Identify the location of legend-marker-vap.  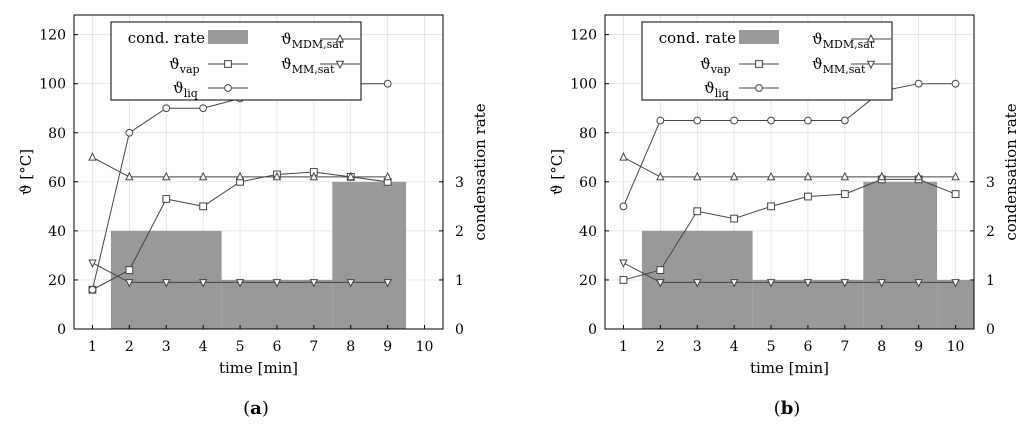
(759, 64).